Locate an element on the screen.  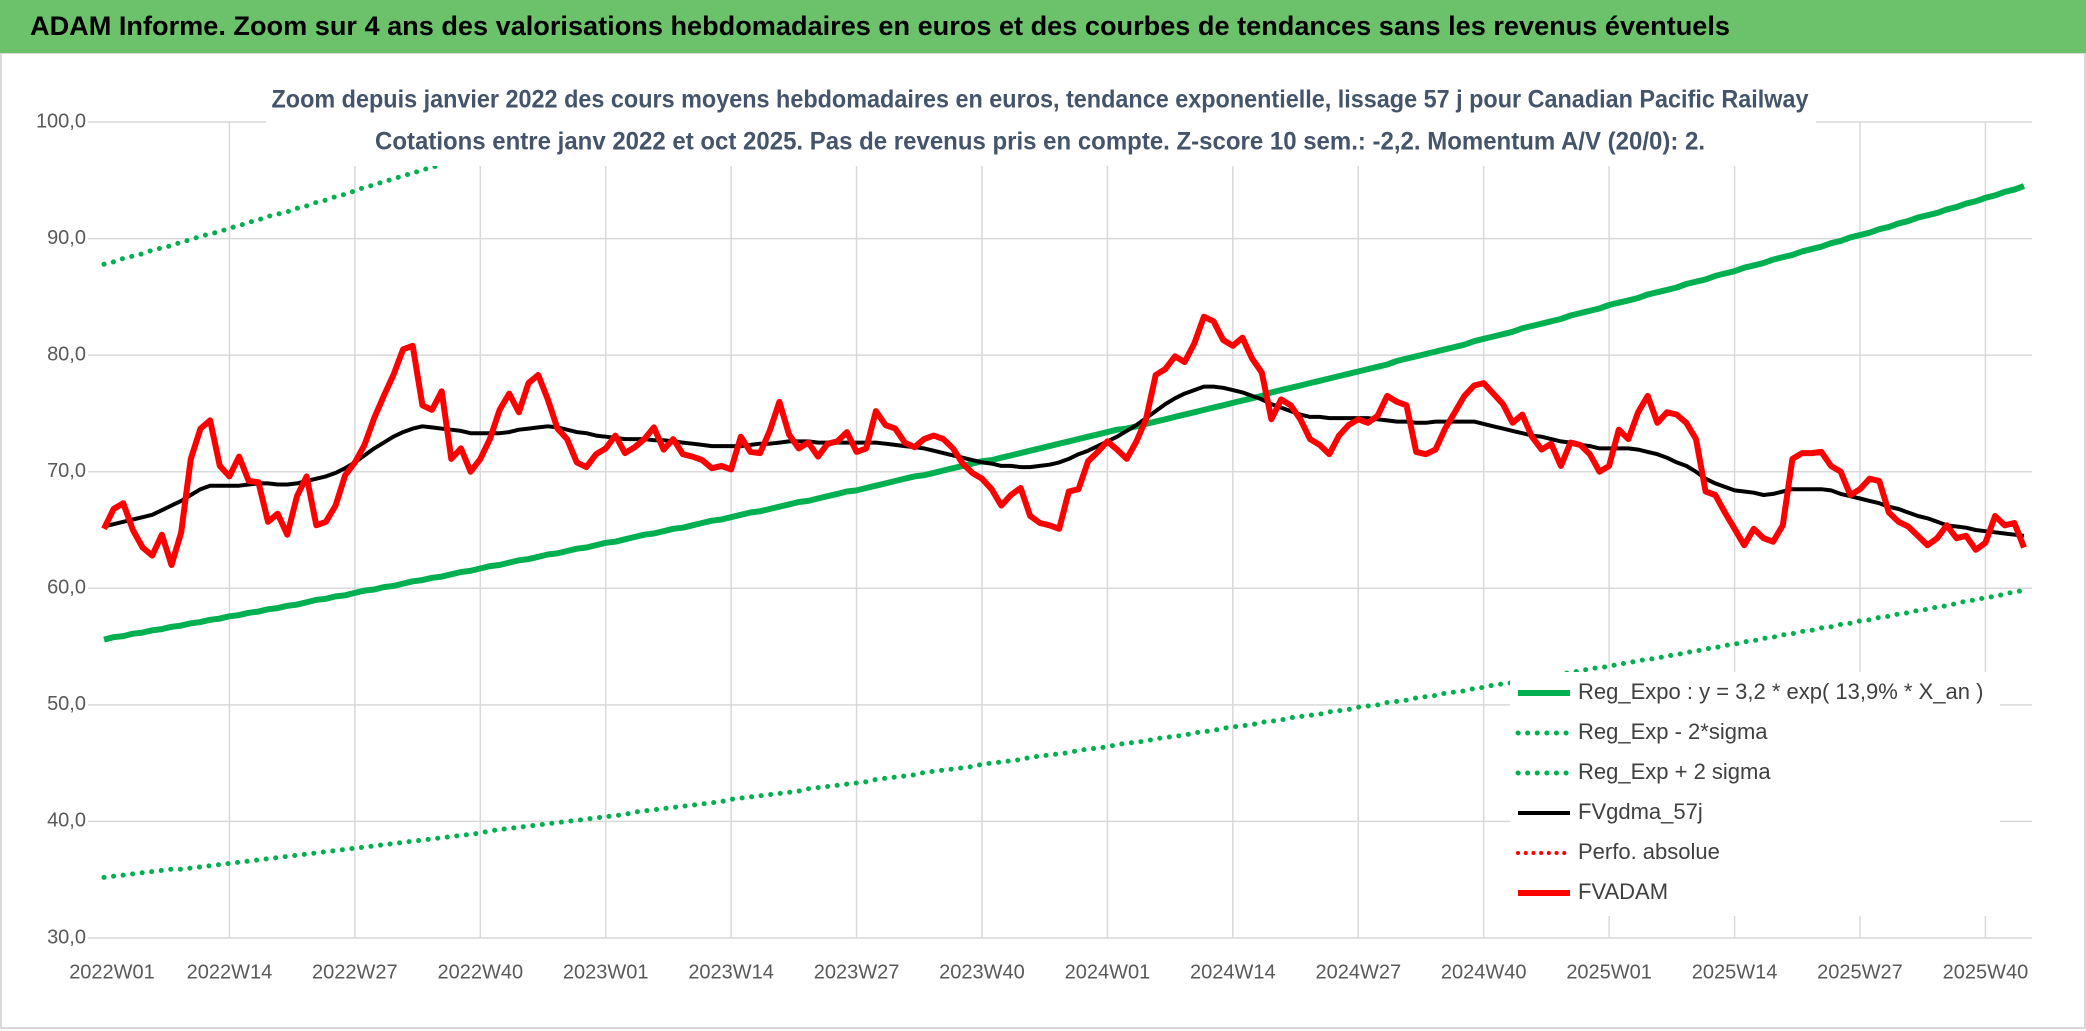
y-tick-label: 80,0 is located at coordinates (66, 354).